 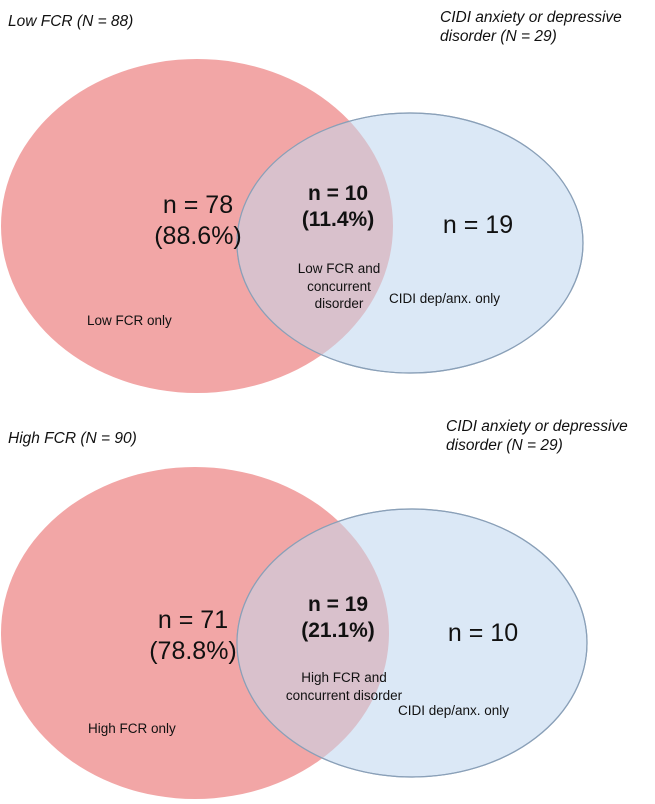 I want to click on right-only-count: n = 19, so click(x=478, y=225).